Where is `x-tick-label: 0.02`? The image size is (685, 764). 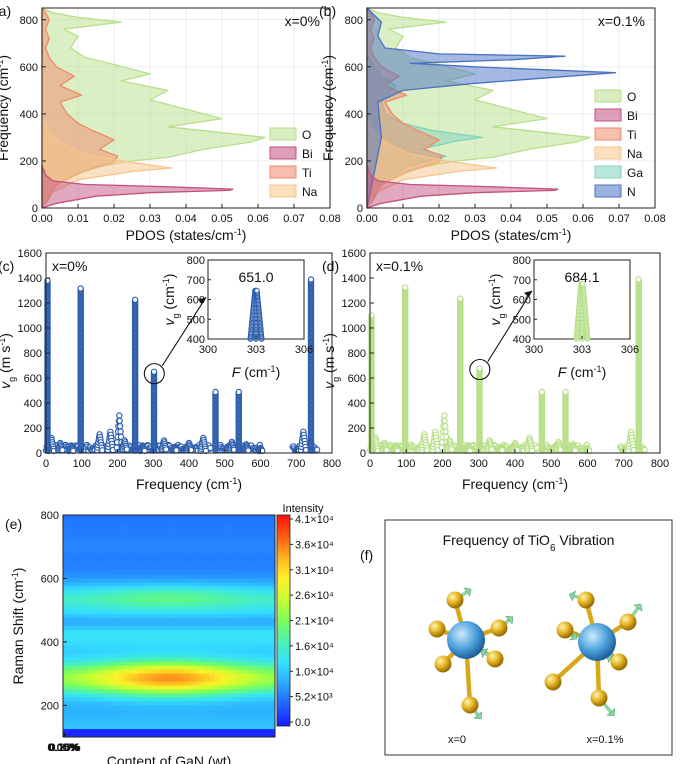
x-tick-label: 0.02 is located at coordinates (438, 219).